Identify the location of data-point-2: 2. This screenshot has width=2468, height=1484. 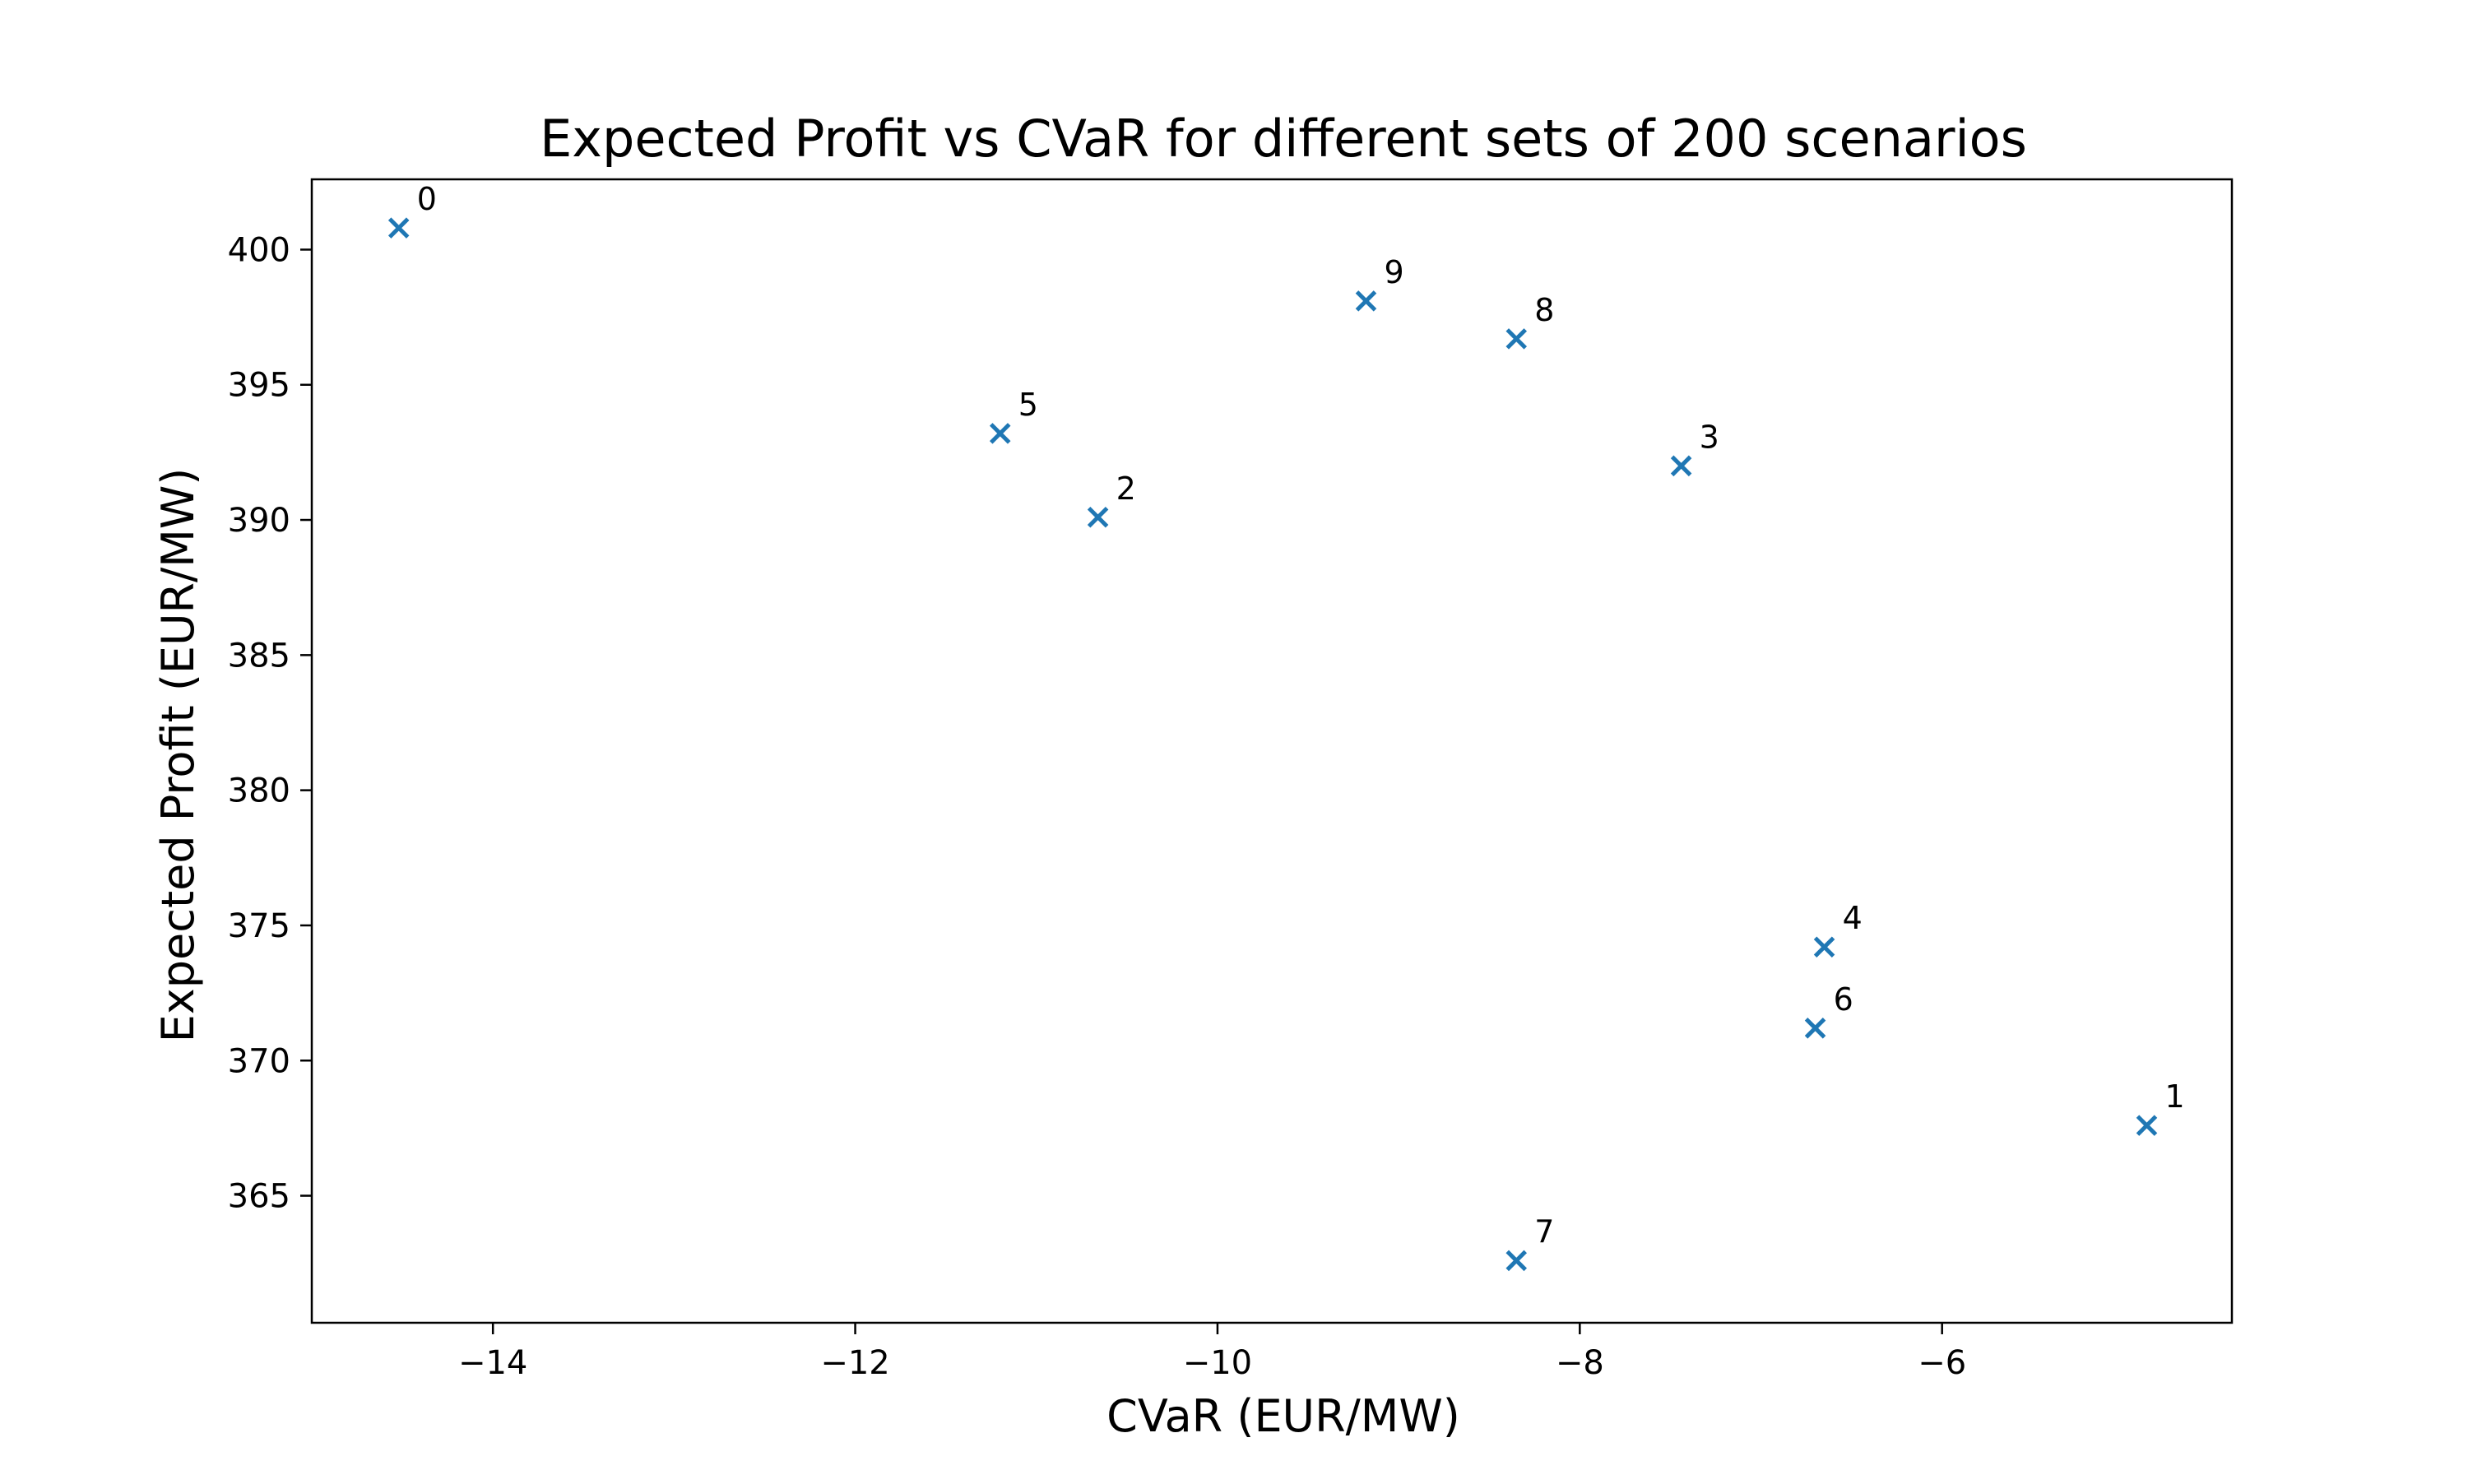
(1111, 500).